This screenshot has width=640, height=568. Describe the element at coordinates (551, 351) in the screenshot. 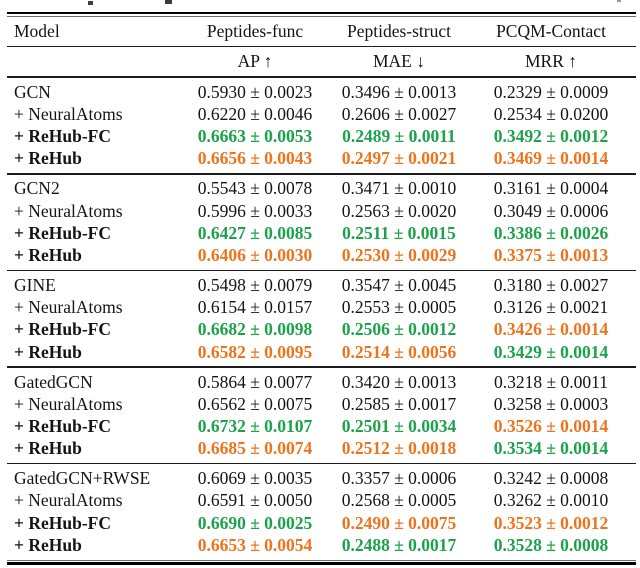

I see `value-cell: 0.3429 ± 0.0014` at that location.